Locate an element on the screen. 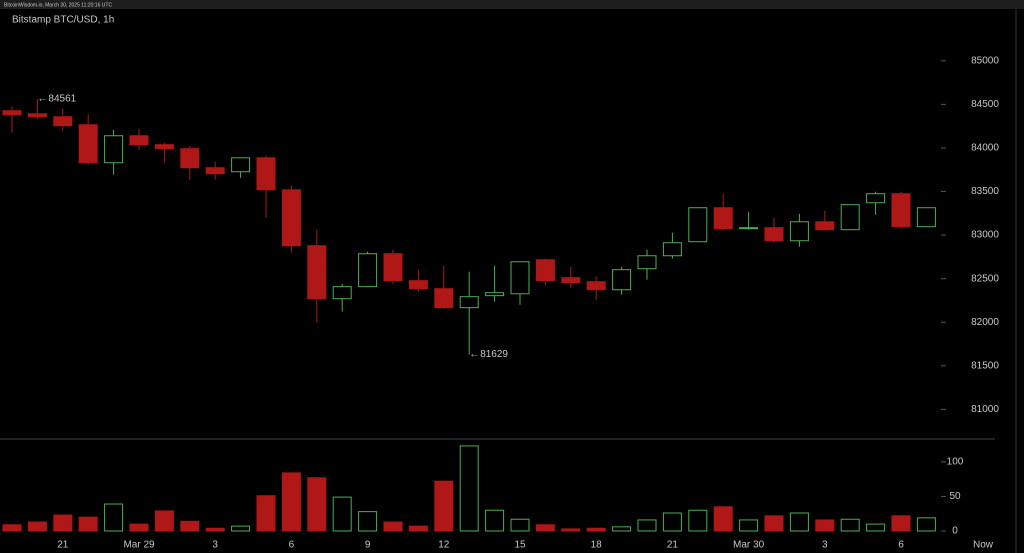 The width and height of the screenshot is (1024, 553). y-tick-label: 81500 is located at coordinates (985, 365).